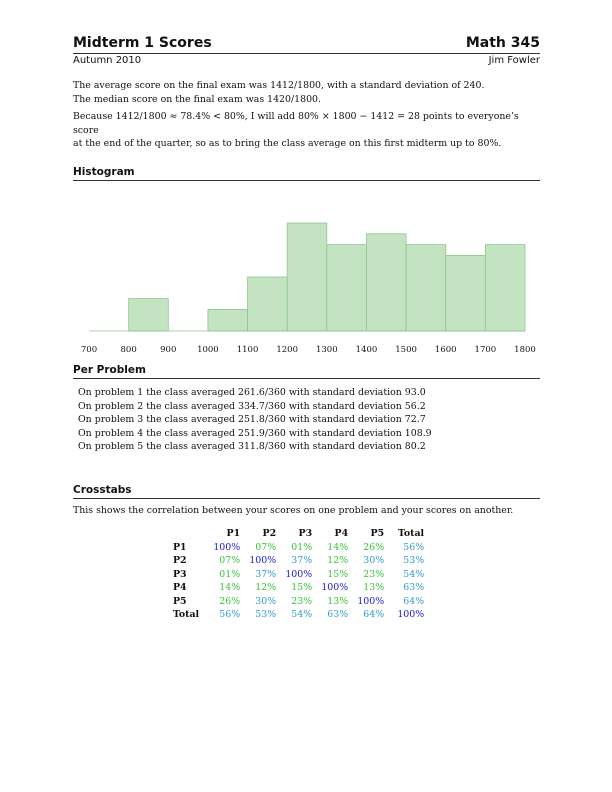  What do you see at coordinates (525, 350) in the screenshot?
I see `x-tick-label: 1800` at bounding box center [525, 350].